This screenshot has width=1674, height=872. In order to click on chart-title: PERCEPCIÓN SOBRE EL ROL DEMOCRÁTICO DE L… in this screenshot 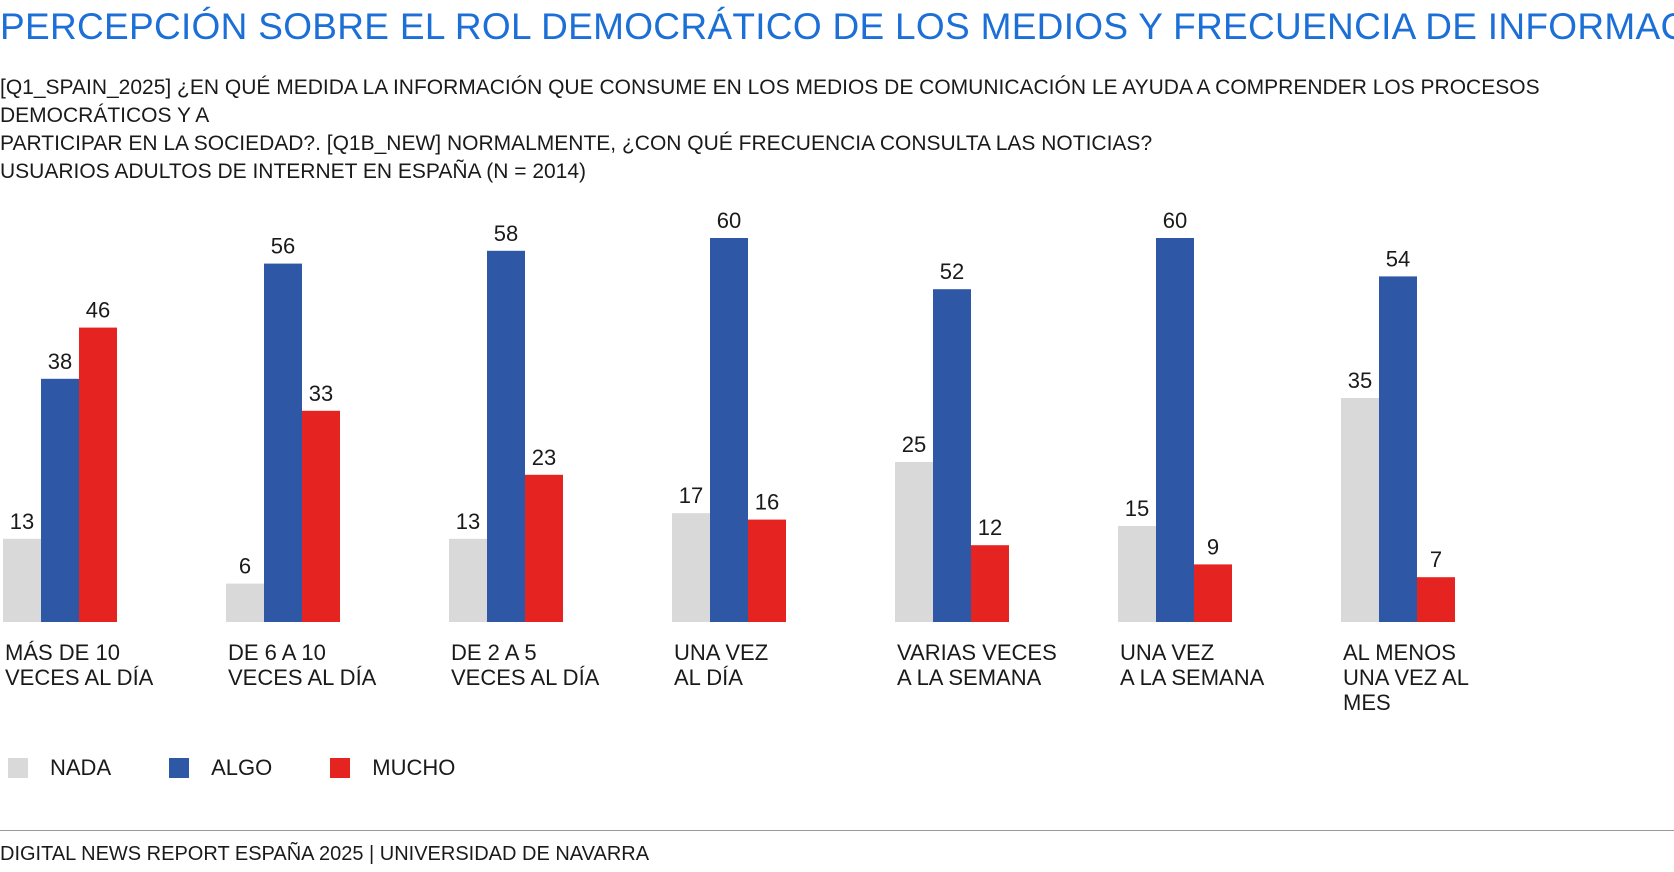, I will do `click(837, 26)`.